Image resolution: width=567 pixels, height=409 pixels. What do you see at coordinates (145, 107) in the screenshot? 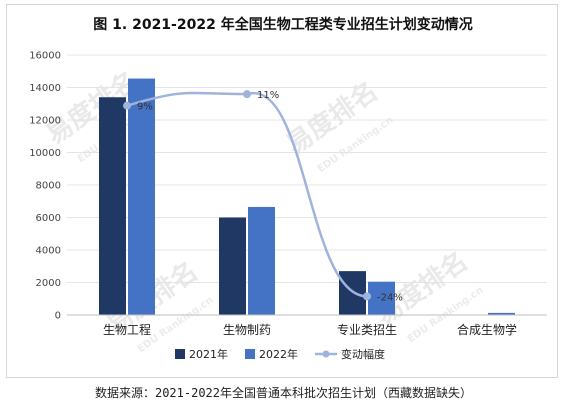
I see `change-data-label: 9%` at bounding box center [145, 107].